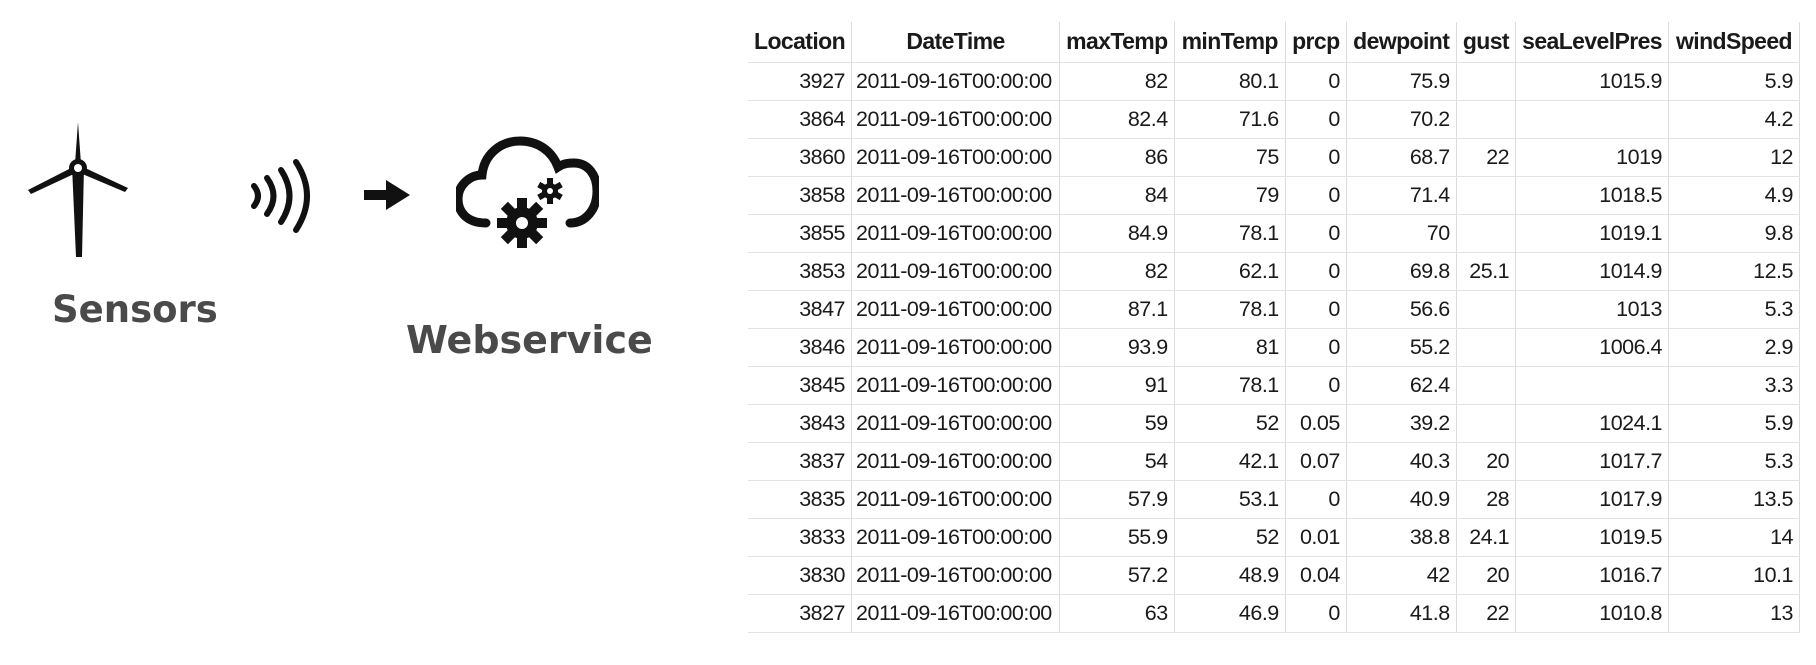  Describe the element at coordinates (1486, 613) in the screenshot. I see `table-cell: 22` at that location.